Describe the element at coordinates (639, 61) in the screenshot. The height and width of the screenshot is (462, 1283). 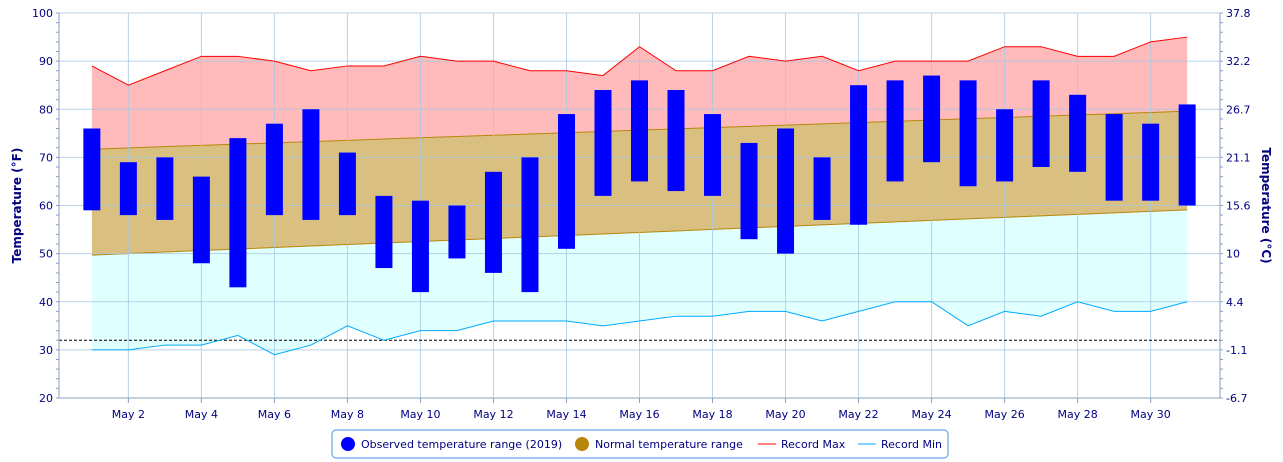
I see `record-max-line` at that location.